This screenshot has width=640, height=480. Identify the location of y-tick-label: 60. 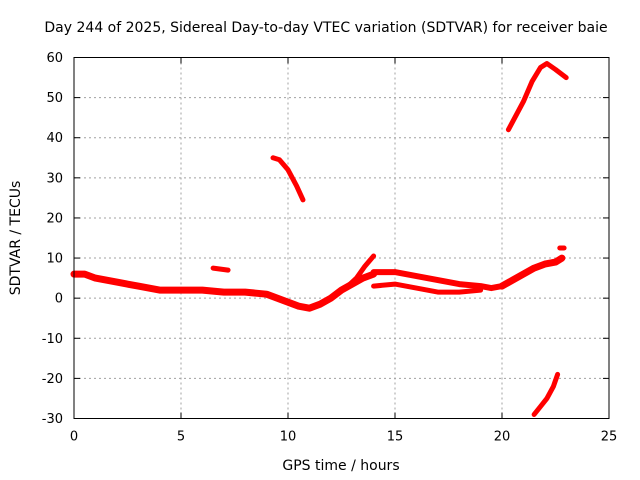
(54, 58).